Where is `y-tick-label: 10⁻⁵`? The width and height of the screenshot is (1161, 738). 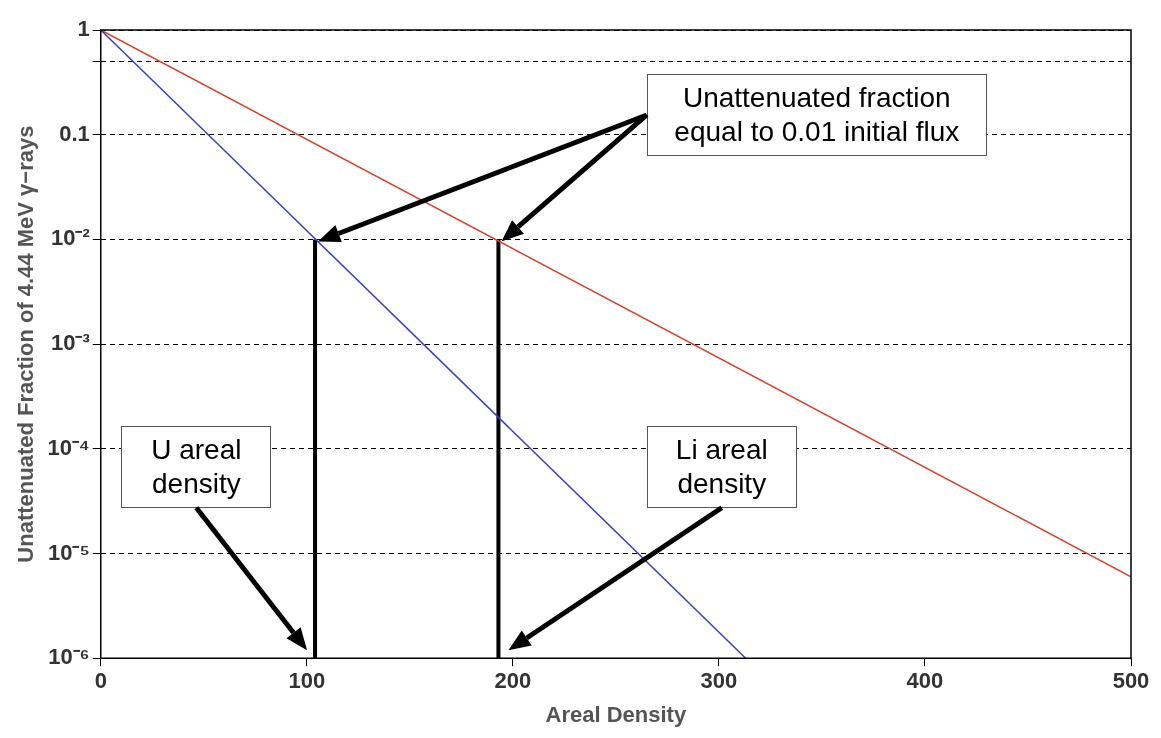 y-tick-label: 10⁻⁵ is located at coordinates (68, 552).